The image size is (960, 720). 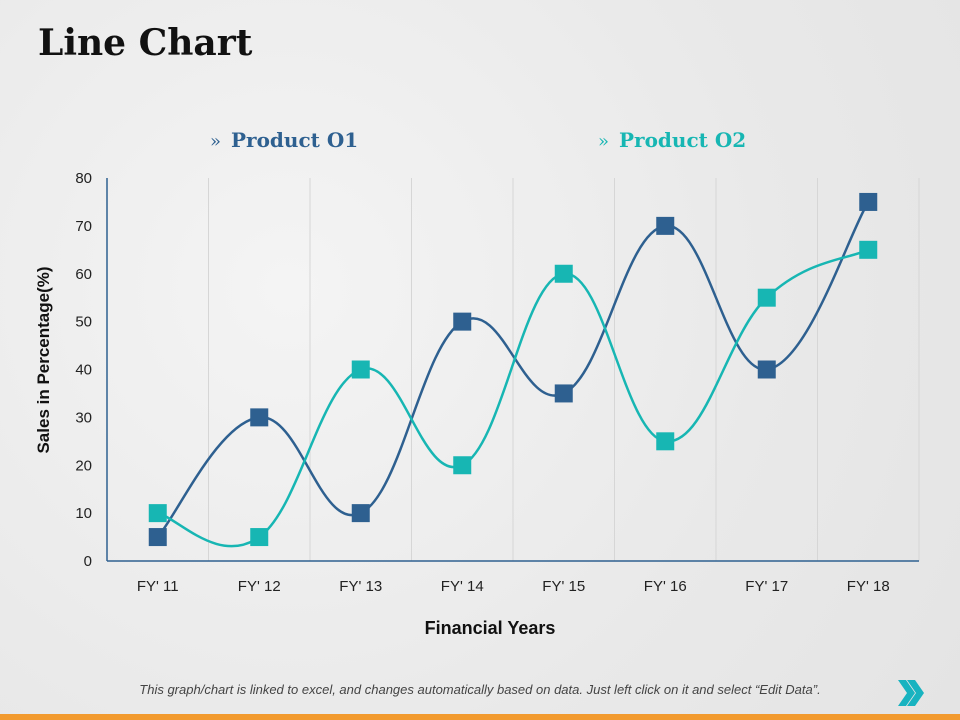 What do you see at coordinates (480, 717) in the screenshot?
I see `bottom-accent-bar` at bounding box center [480, 717].